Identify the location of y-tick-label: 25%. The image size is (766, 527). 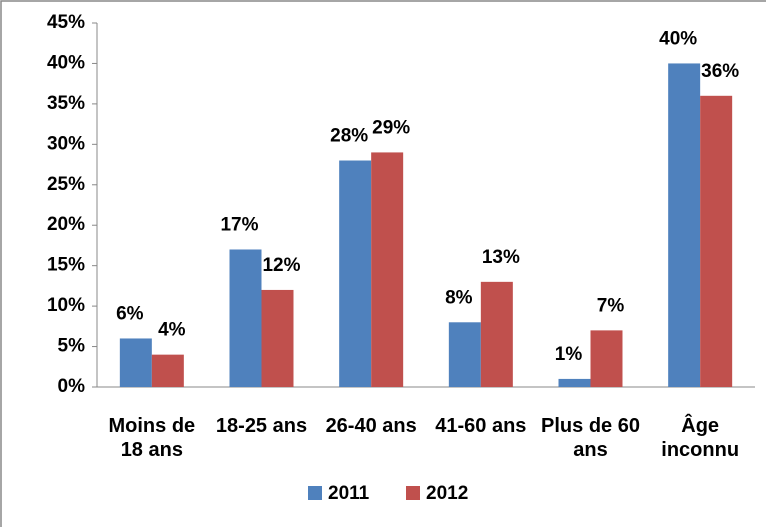
(66, 184).